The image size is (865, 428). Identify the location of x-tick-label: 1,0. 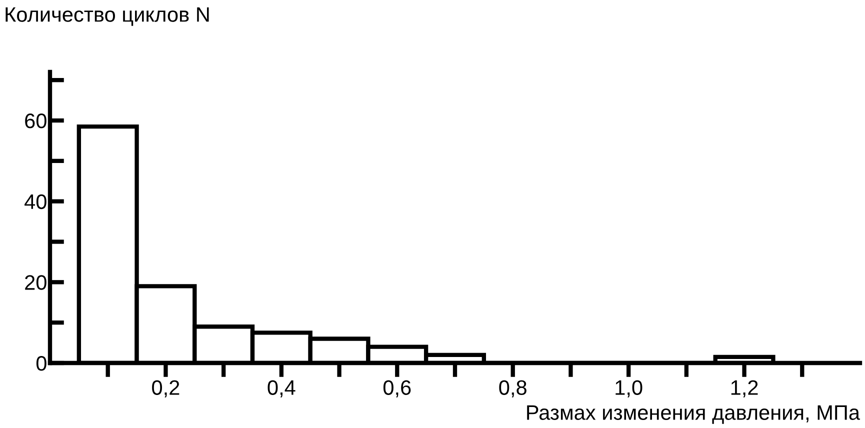
(629, 389).